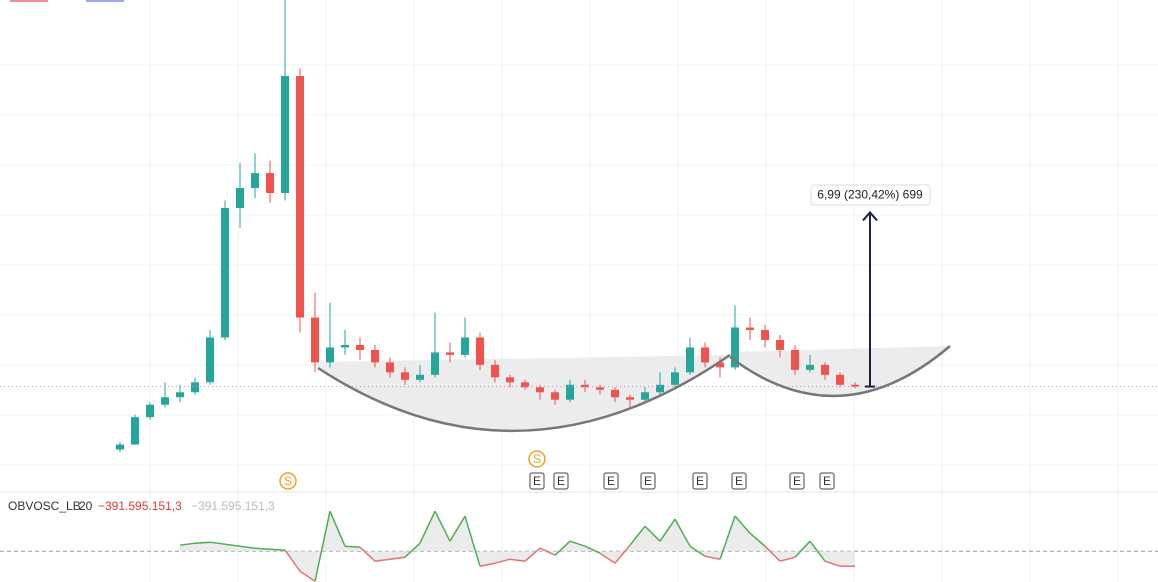  What do you see at coordinates (870, 195) in the screenshot?
I see `measure-label: 6,99 (230,42%) 699` at bounding box center [870, 195].